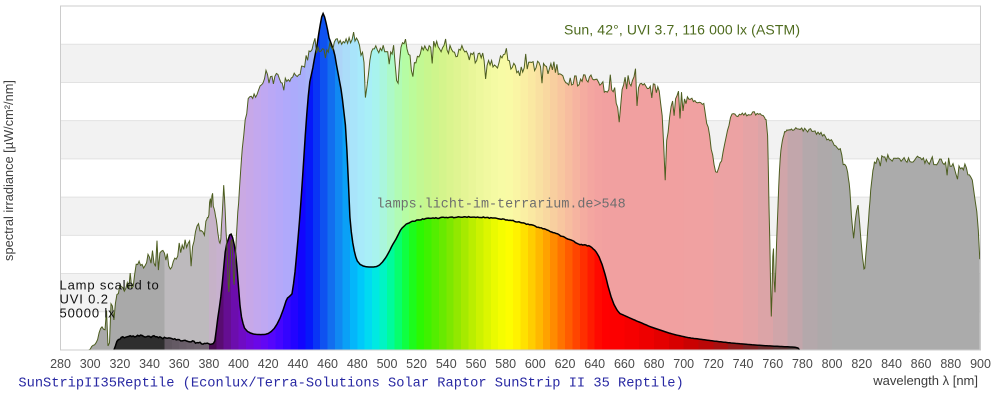 The height and width of the screenshot is (400, 1000). What do you see at coordinates (743, 364) in the screenshot?
I see `svg-text: 740` at bounding box center [743, 364].